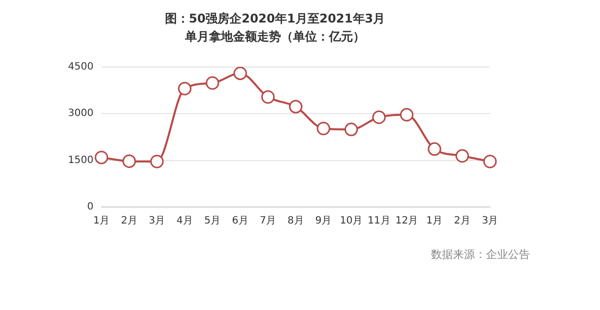  Describe the element at coordinates (379, 221) in the screenshot. I see `x-tick-label: 11月` at that location.